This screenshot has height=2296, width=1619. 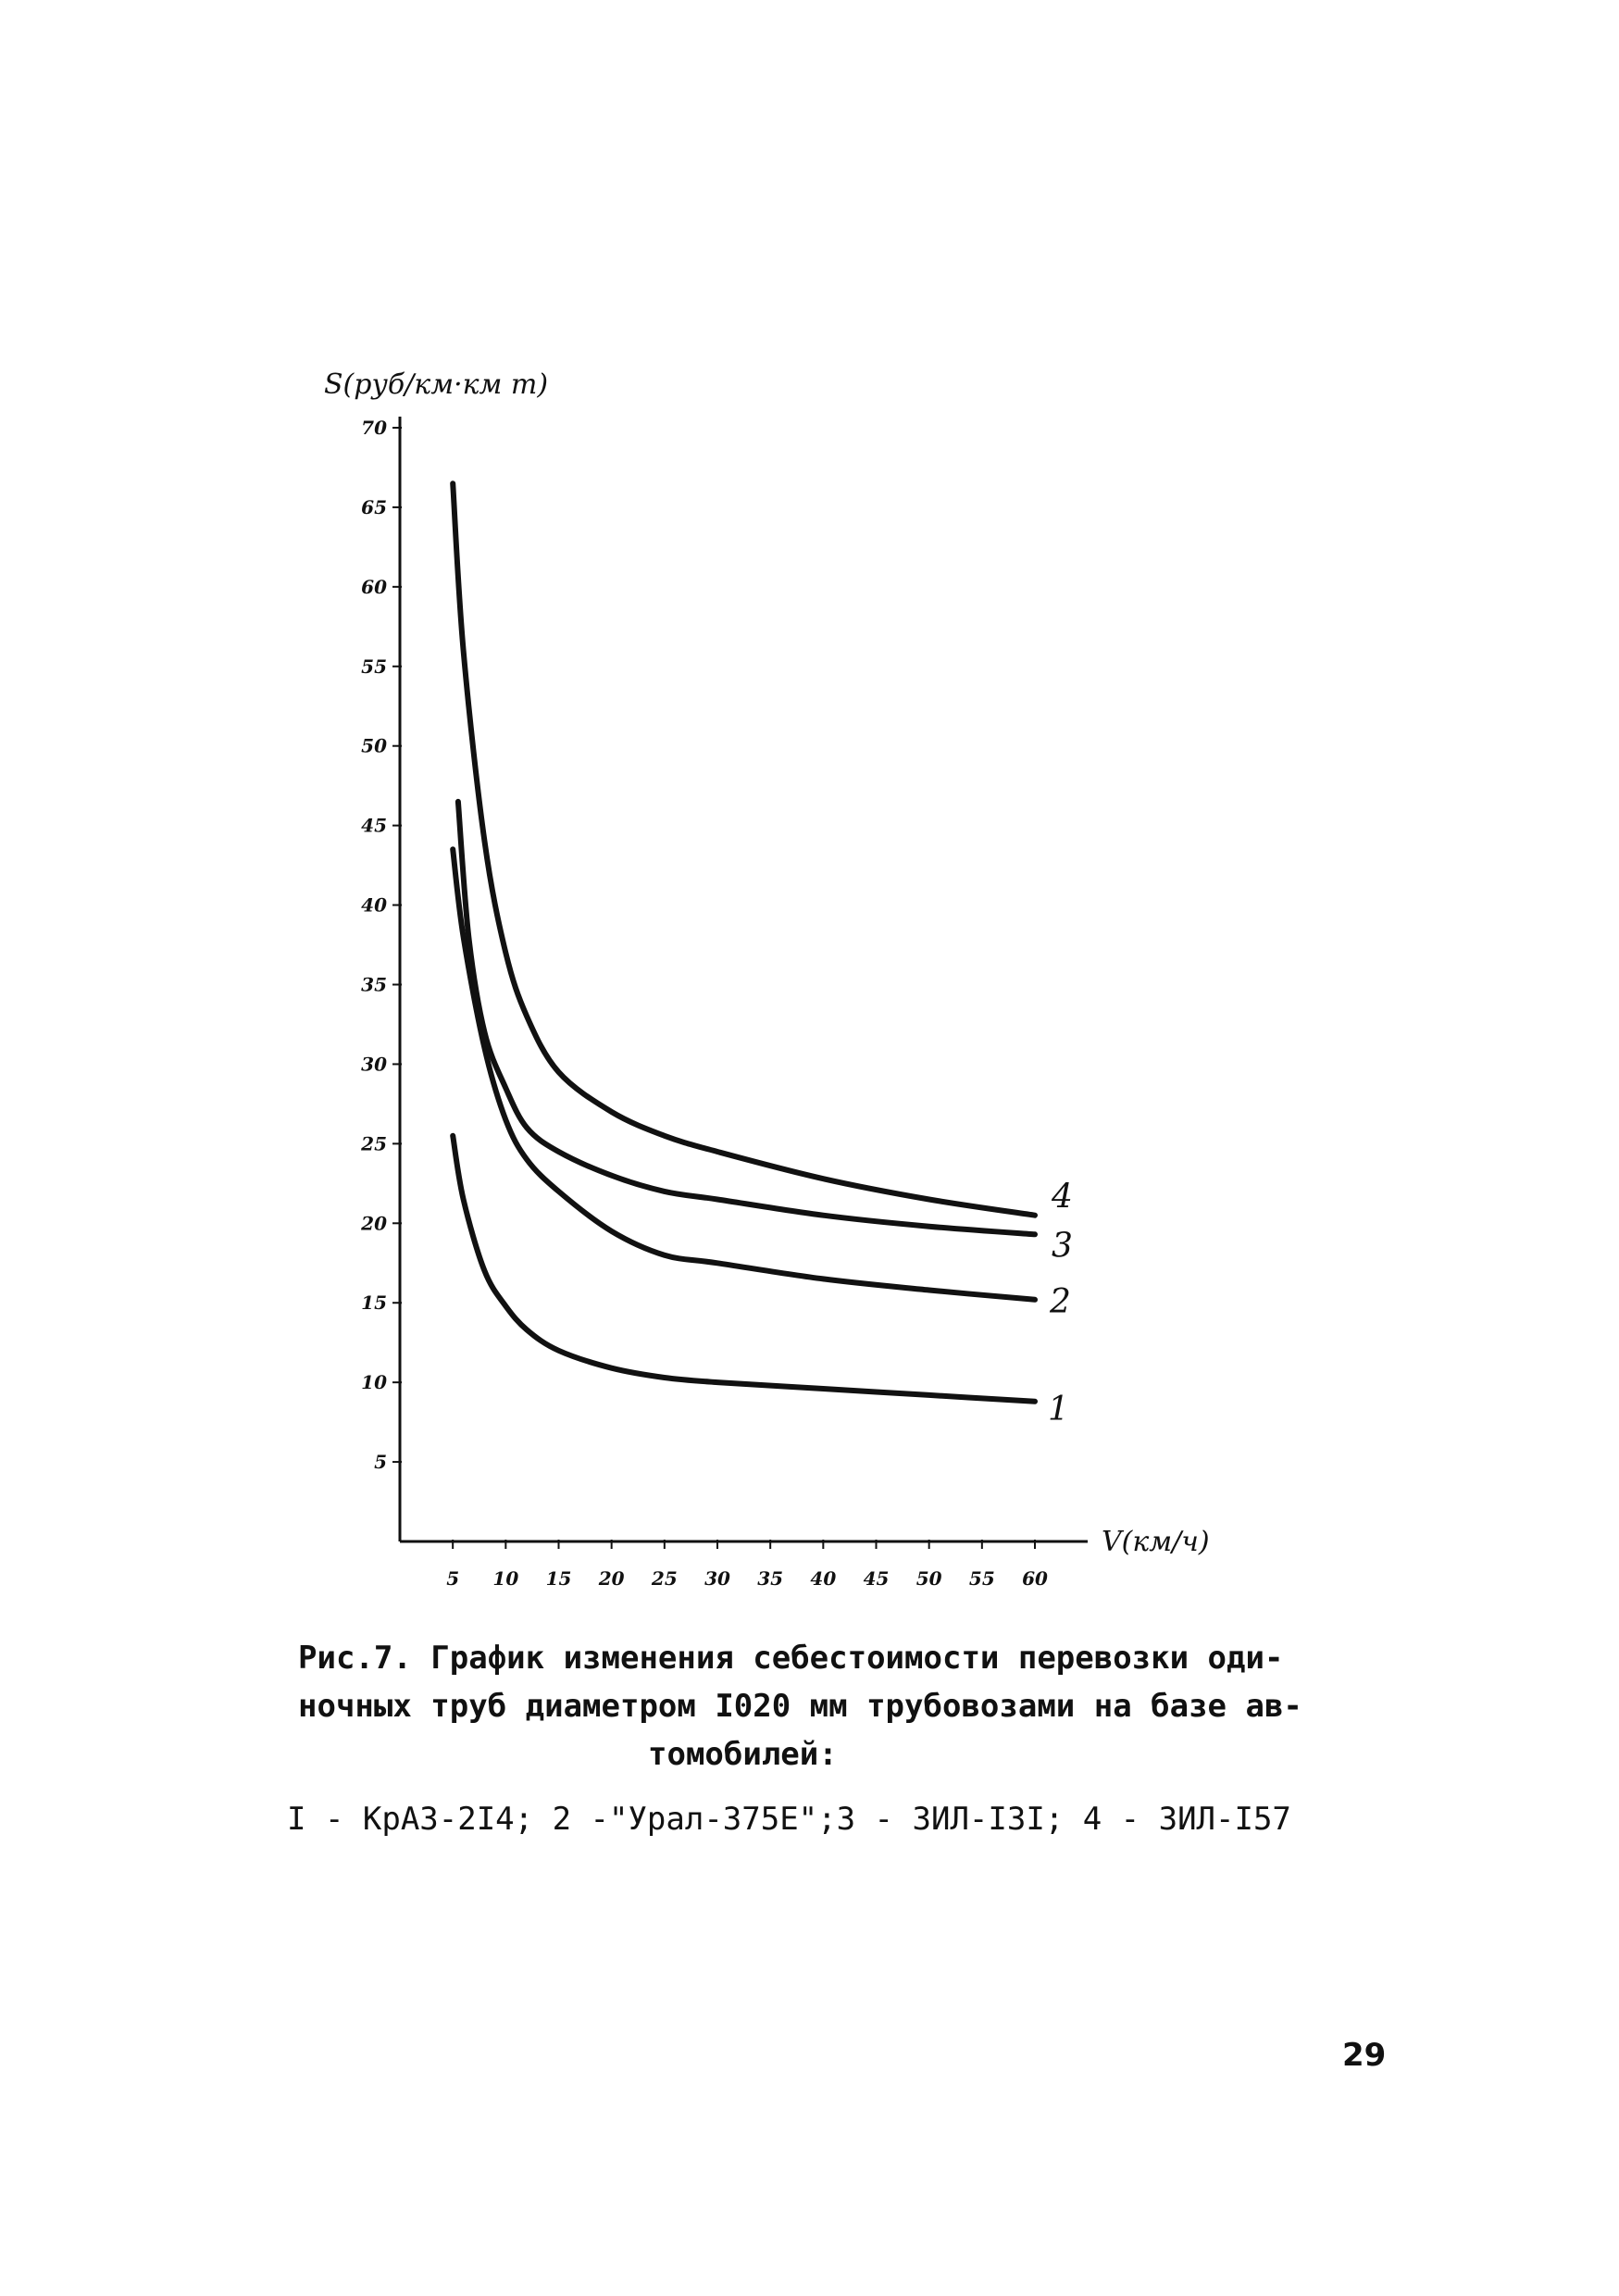 What do you see at coordinates (1063, 1246) in the screenshot?
I see `series-3-label: 3` at bounding box center [1063, 1246].